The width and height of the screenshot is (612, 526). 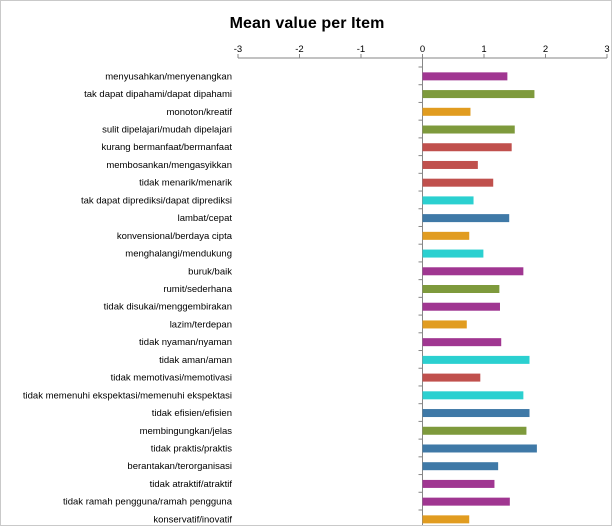 I want to click on category-label: tak dapat diprediksi/dapat diprediksi, so click(x=156, y=200).